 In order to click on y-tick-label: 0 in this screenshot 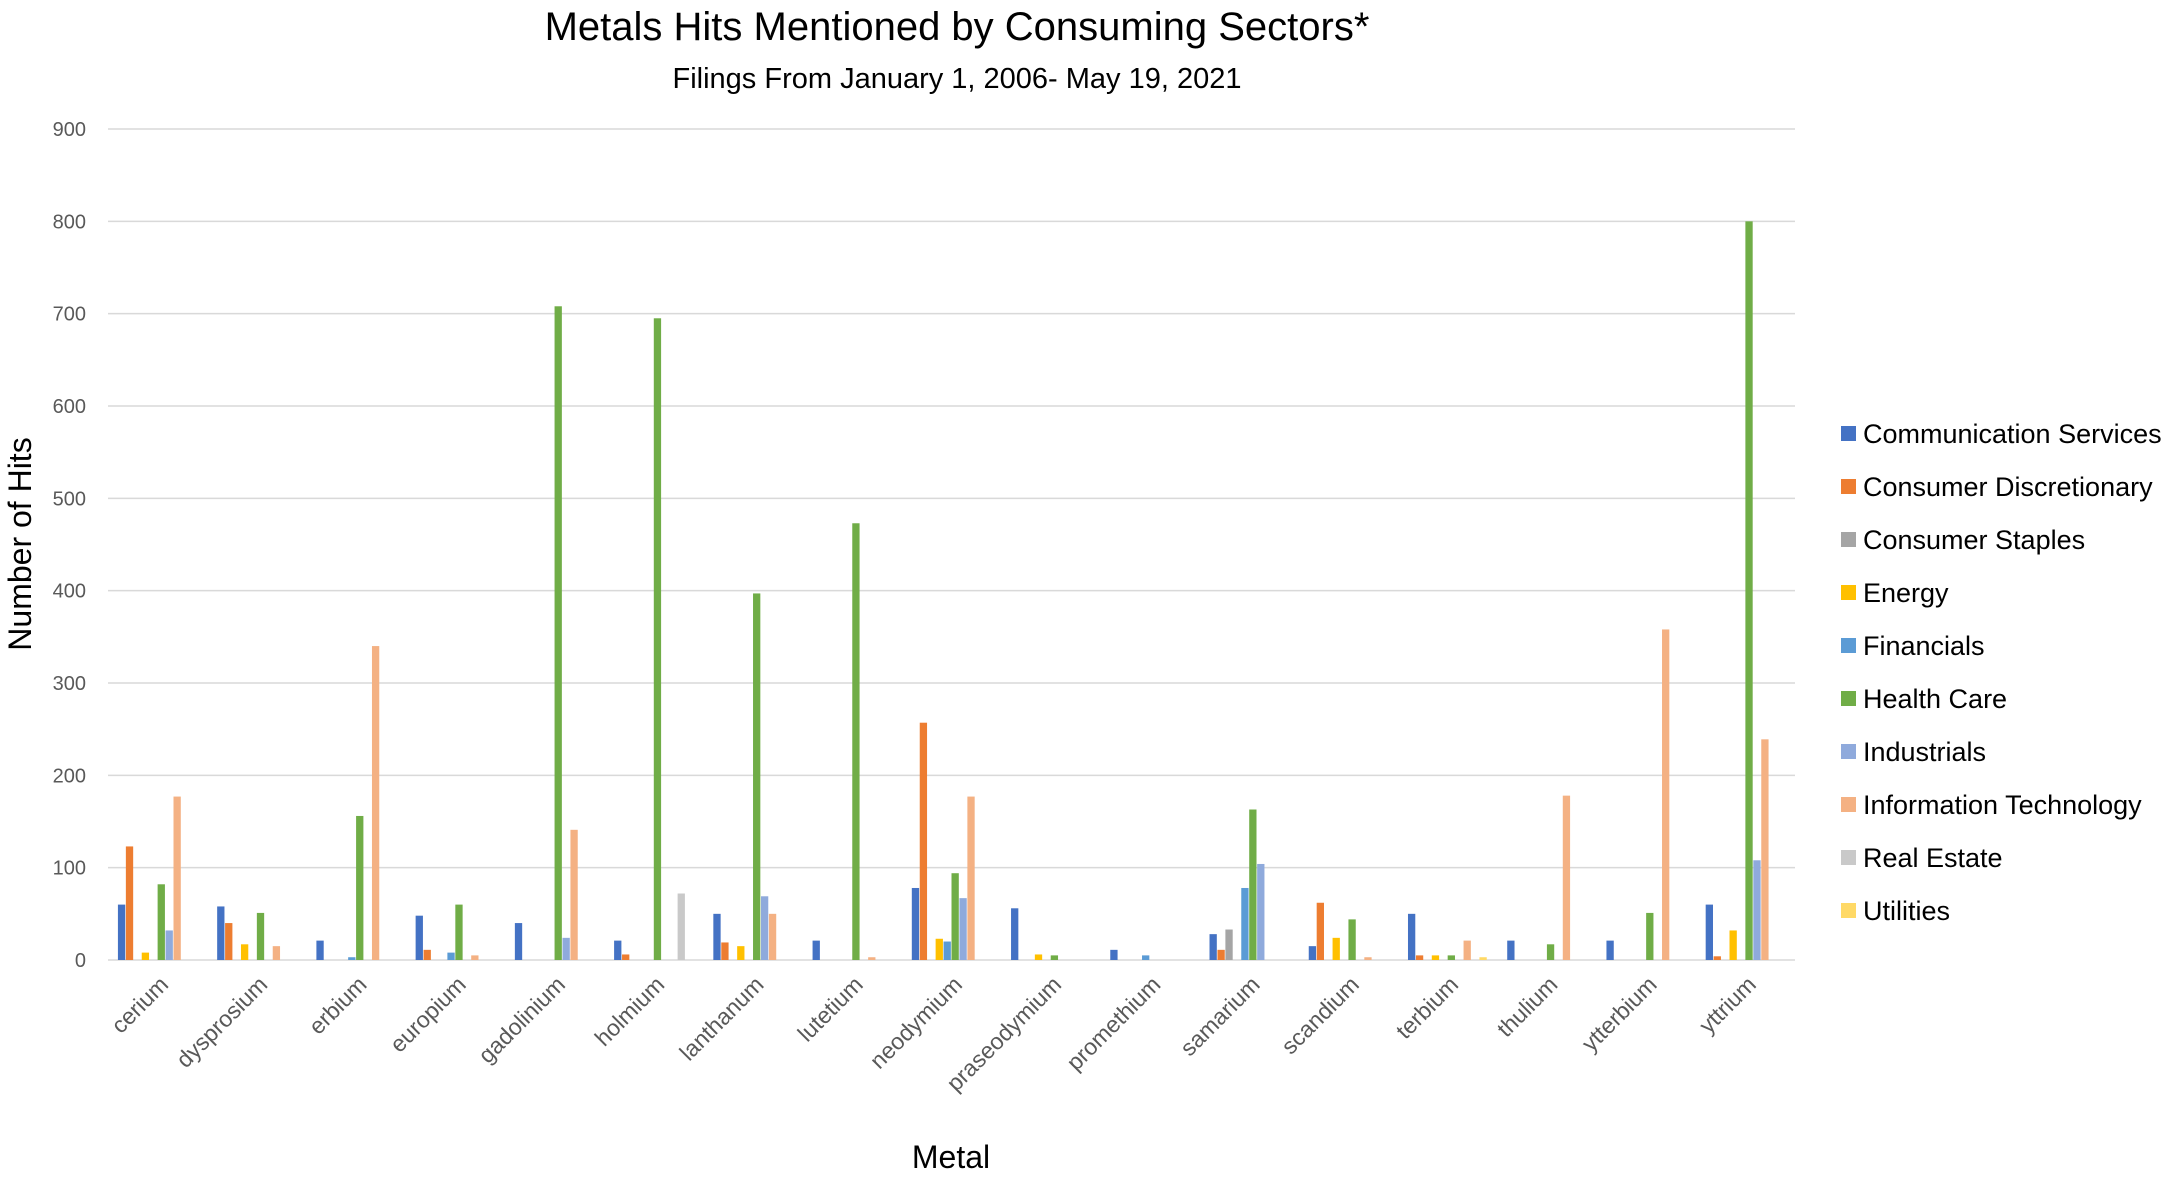, I will do `click(80, 961)`.